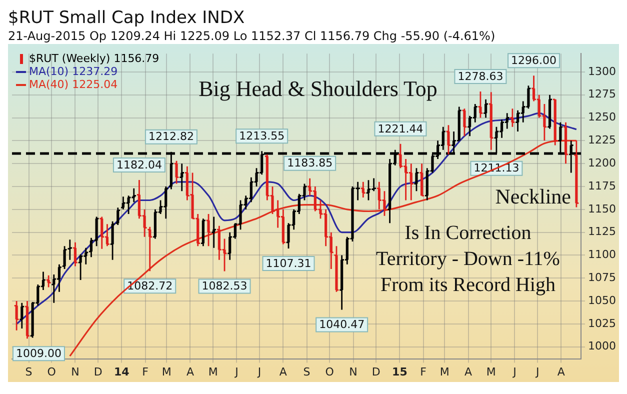 This screenshot has height=394, width=627. I want to click on annotation: 1183.85, so click(310, 163).